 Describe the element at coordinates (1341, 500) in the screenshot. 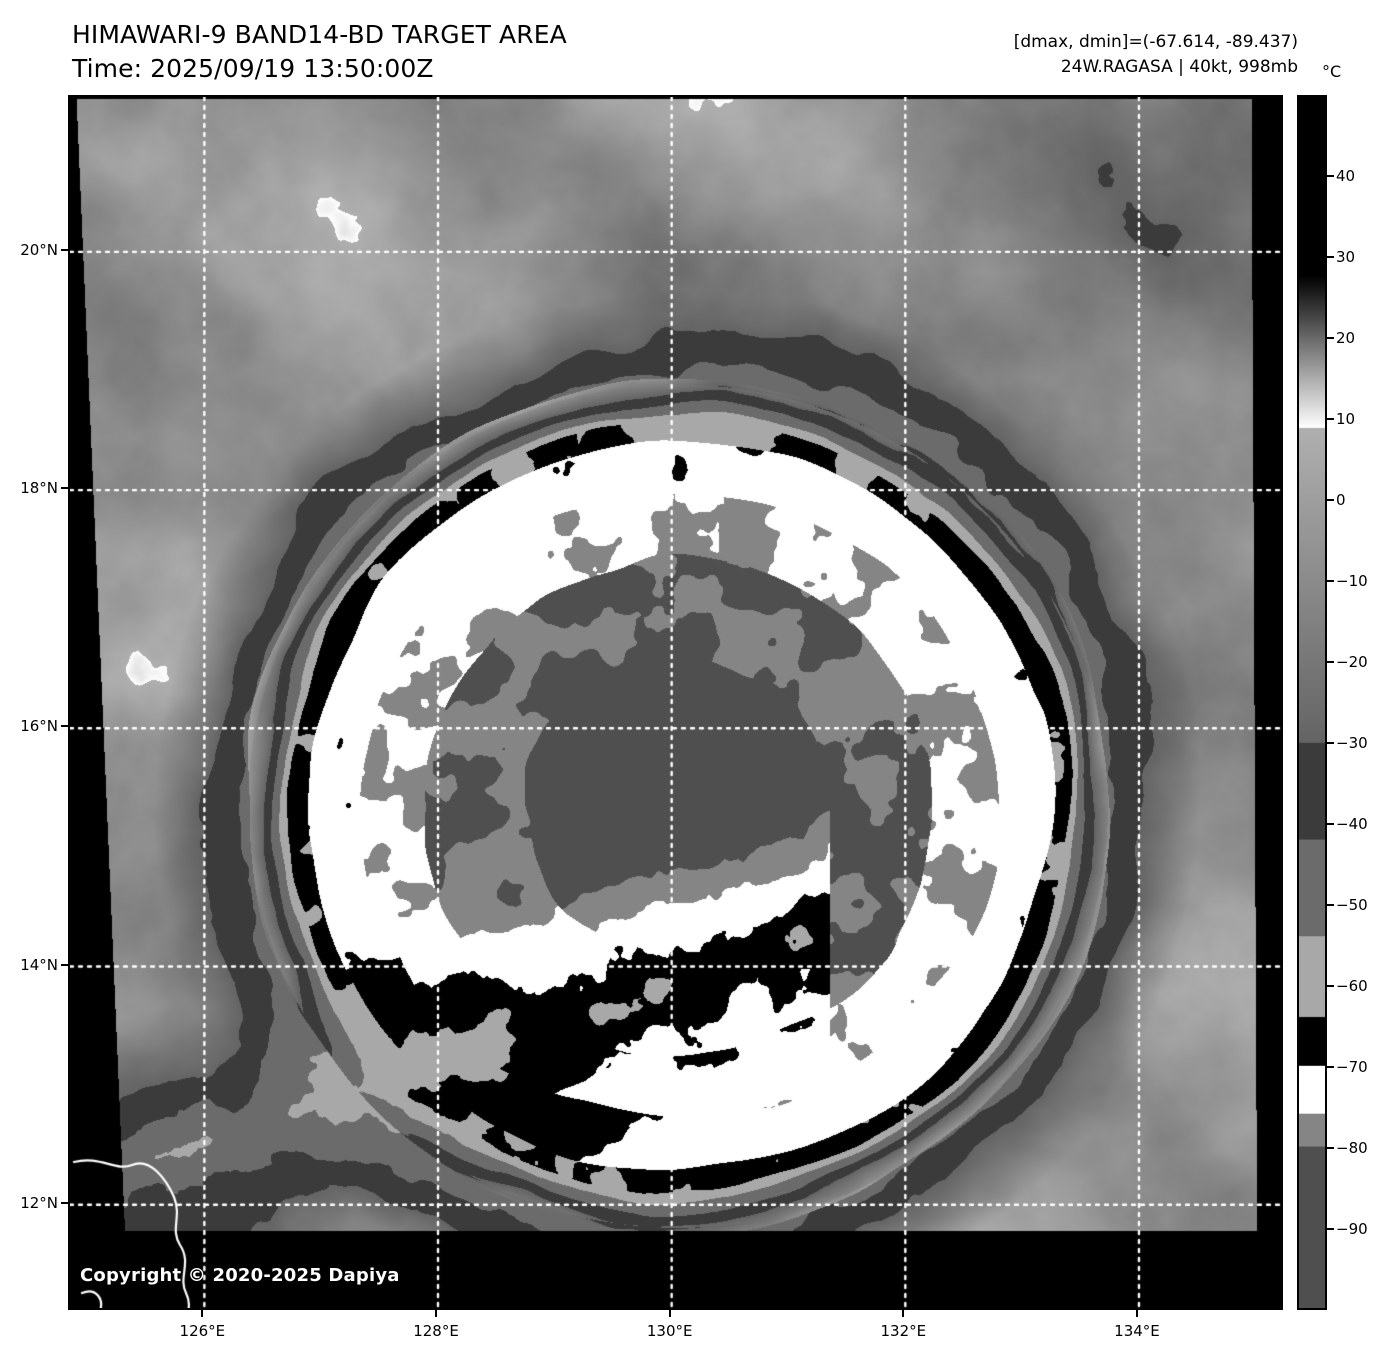

I see `colorbar-tick-label: 0` at that location.